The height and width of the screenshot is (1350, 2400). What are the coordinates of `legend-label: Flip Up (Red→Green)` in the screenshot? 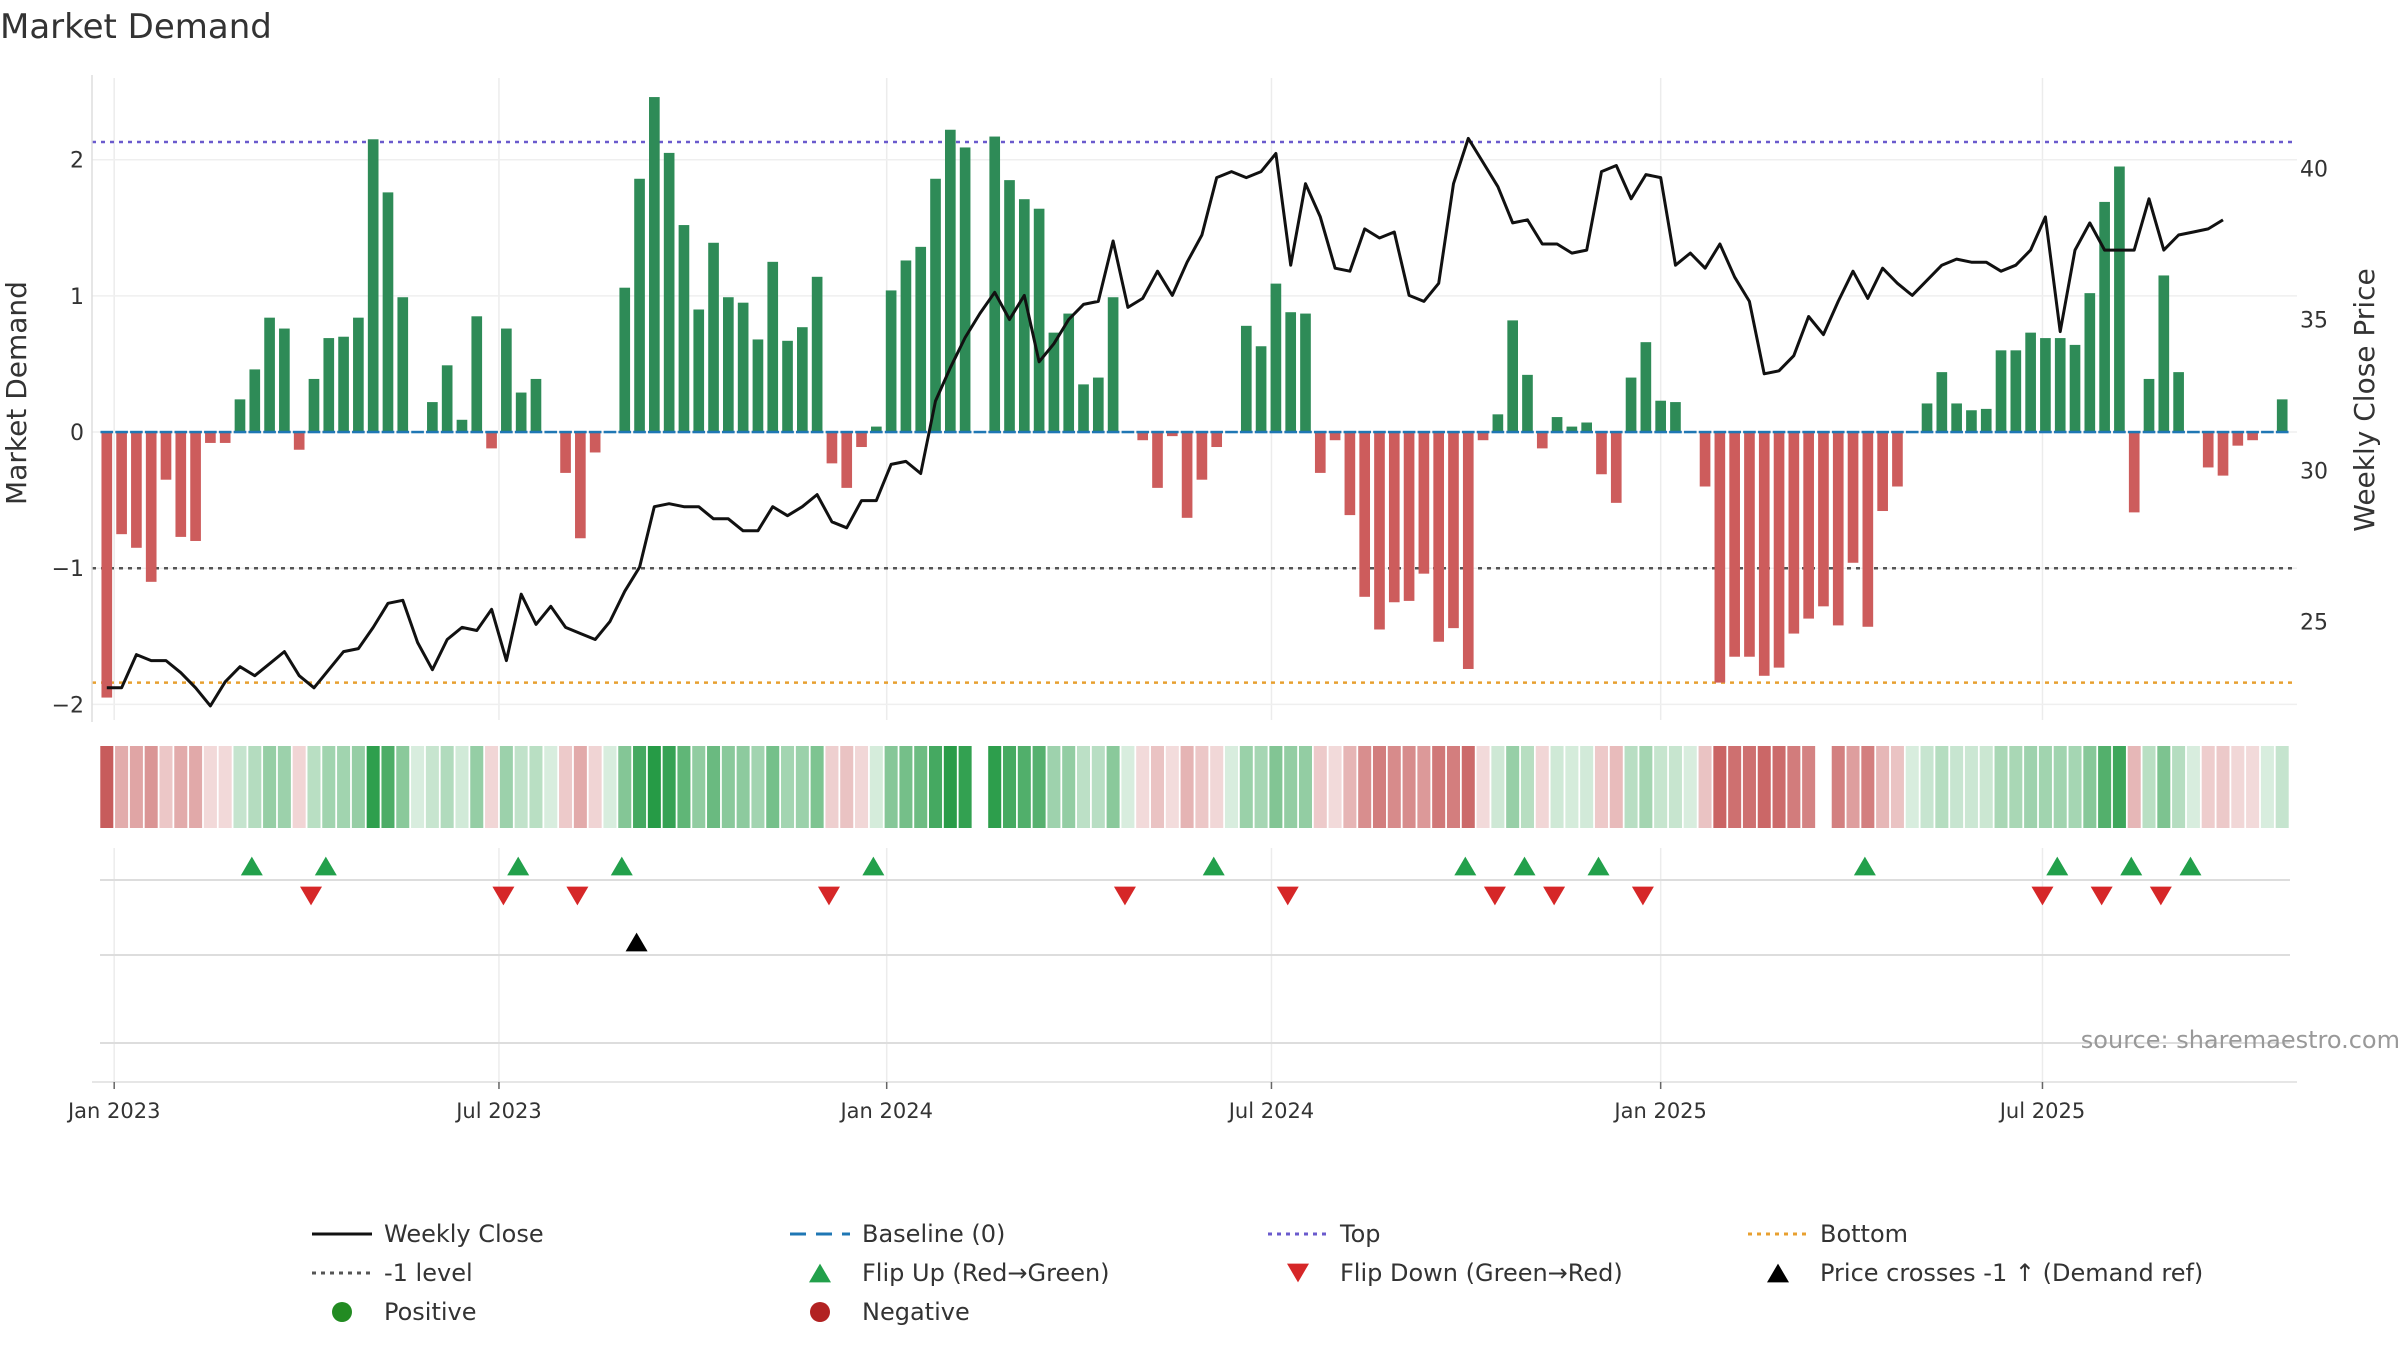 It's located at (986, 1273).